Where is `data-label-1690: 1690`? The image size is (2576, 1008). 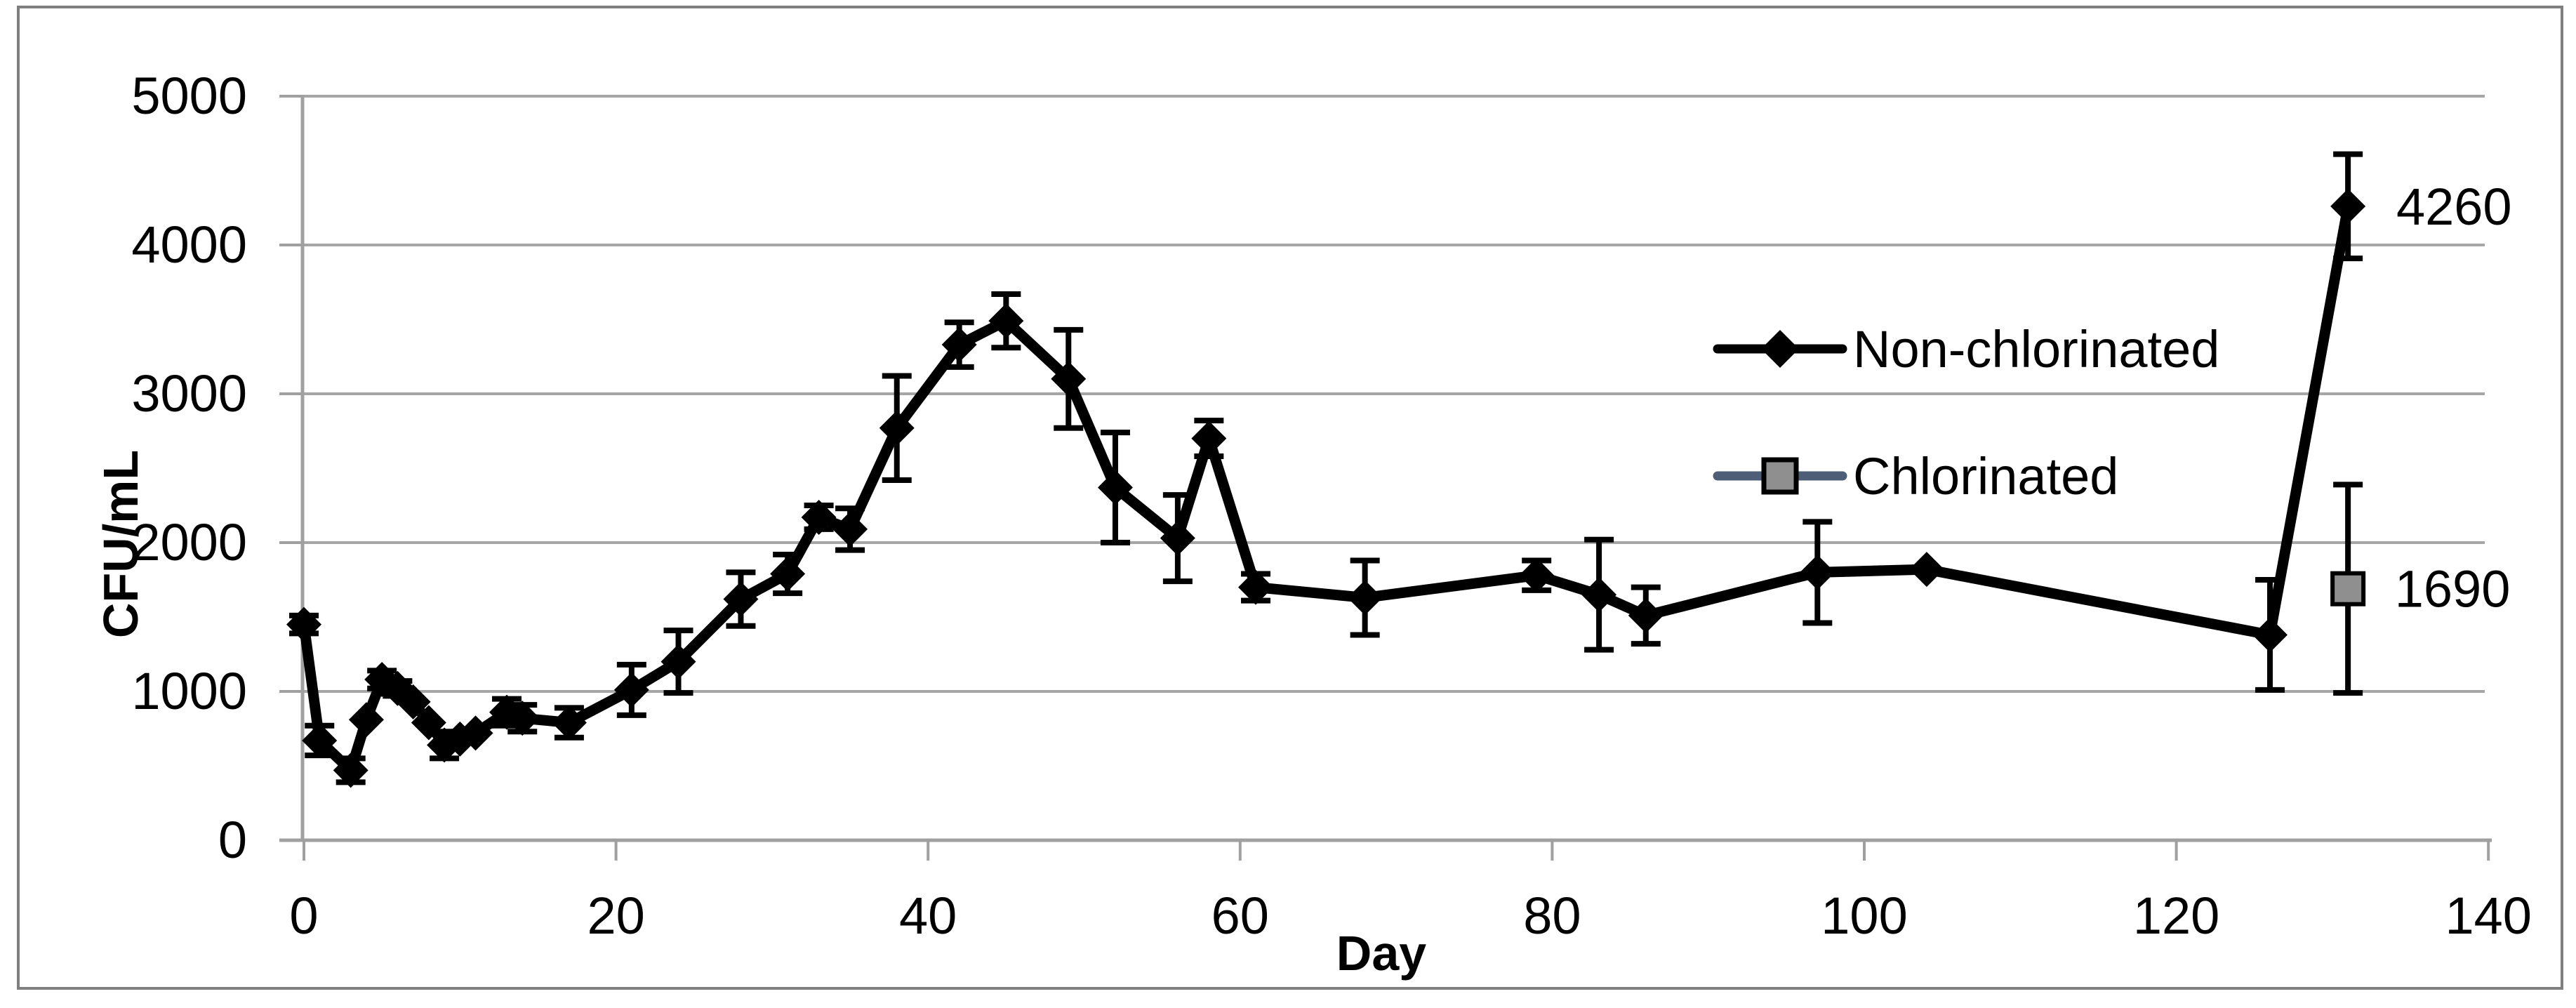
data-label-1690: 1690 is located at coordinates (2453, 589).